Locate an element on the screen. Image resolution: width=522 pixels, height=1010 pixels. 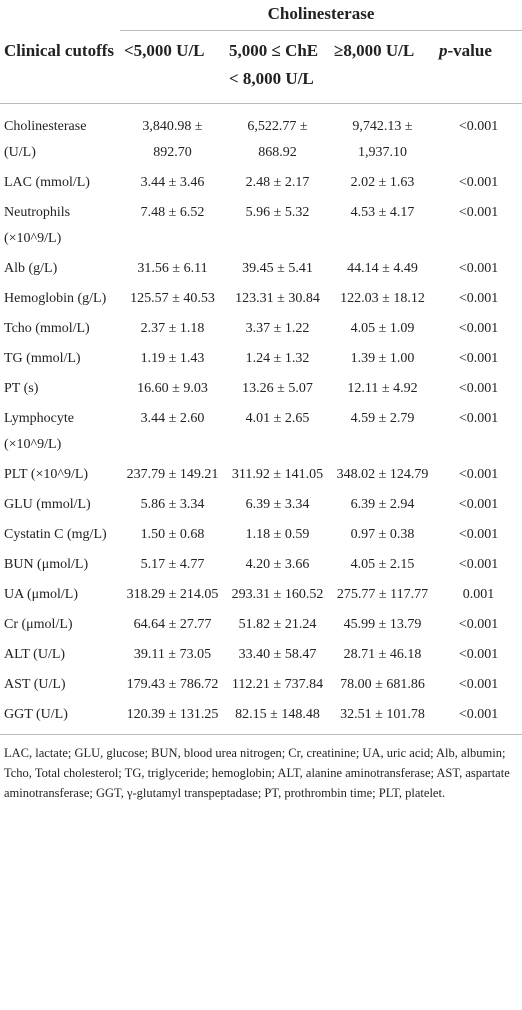
cell: 5.86 ± 3.34 is located at coordinates (172, 504).